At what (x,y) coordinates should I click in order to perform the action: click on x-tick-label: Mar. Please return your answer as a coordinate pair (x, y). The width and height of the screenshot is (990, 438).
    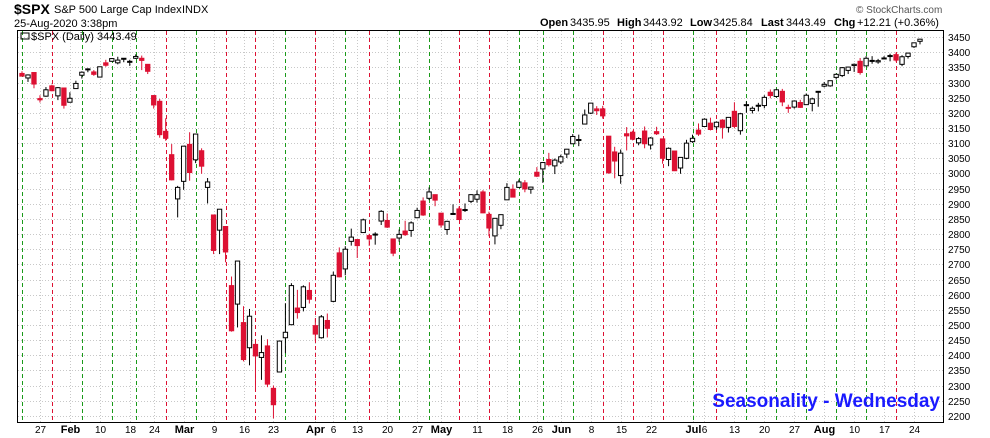
    Looking at the image, I should click on (185, 430).